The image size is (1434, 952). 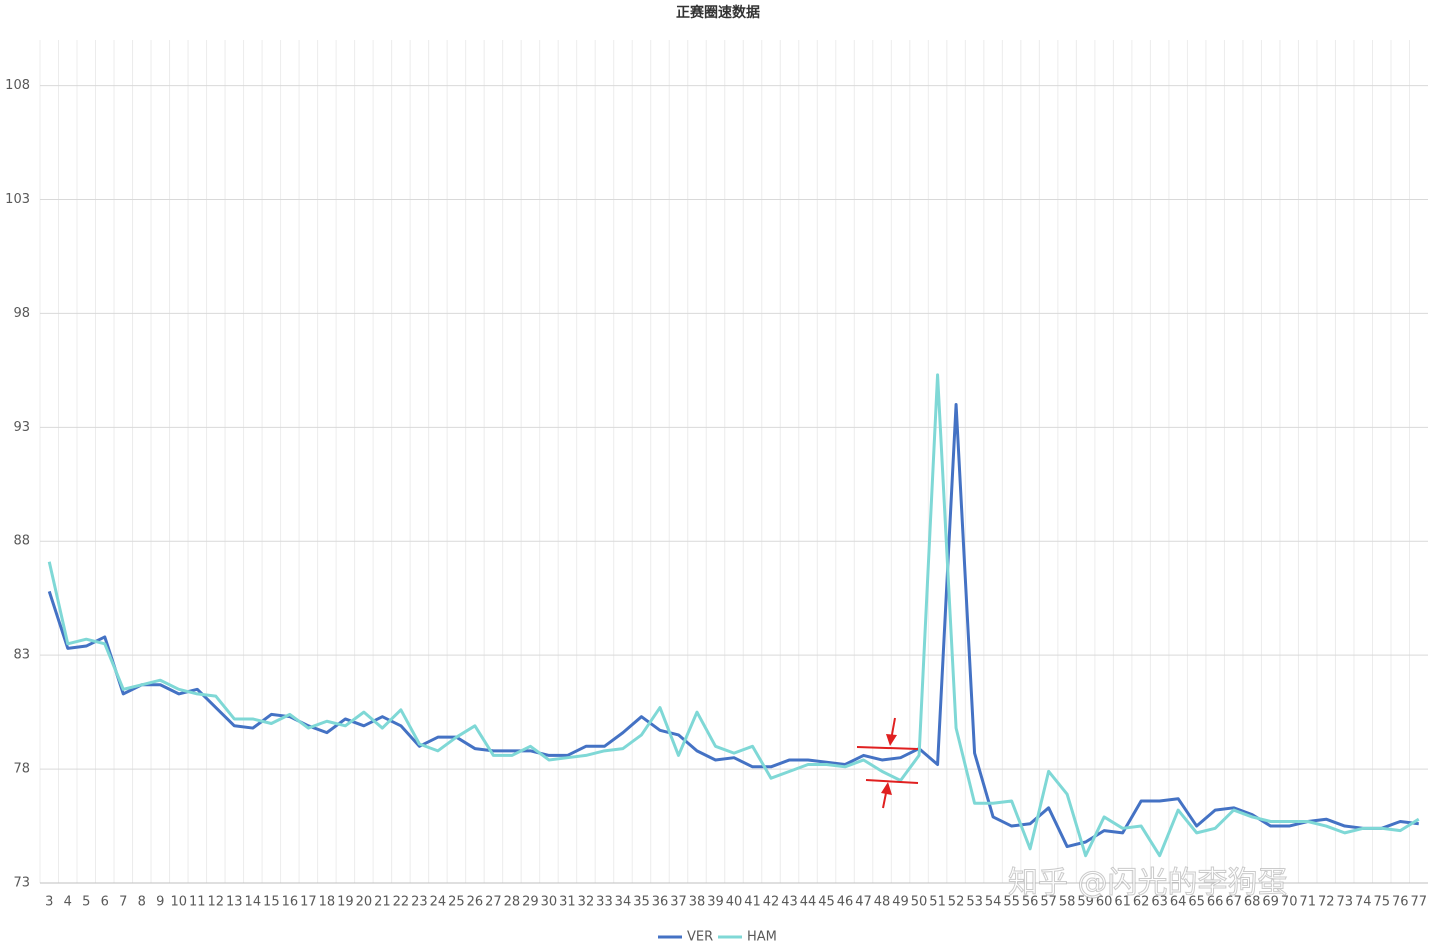 What do you see at coordinates (253, 902) in the screenshot?
I see `x-tick-label: 14` at bounding box center [253, 902].